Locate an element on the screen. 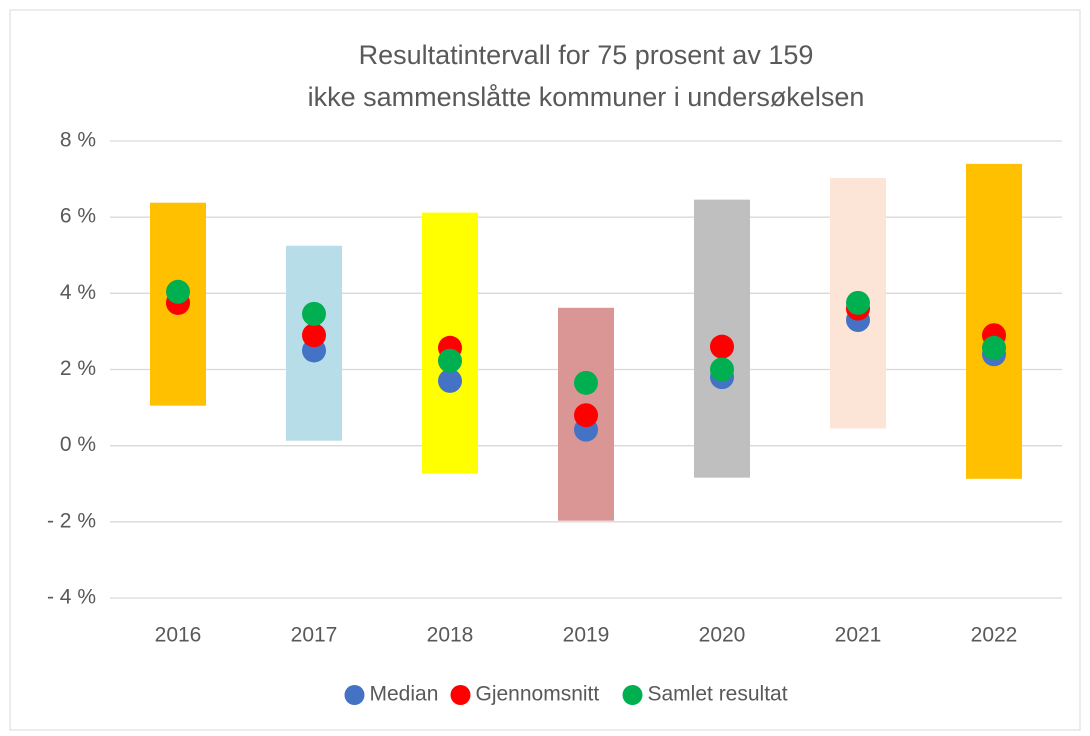  chart-title: Resultatintervall for 75 prosent av 159 is located at coordinates (586, 55).